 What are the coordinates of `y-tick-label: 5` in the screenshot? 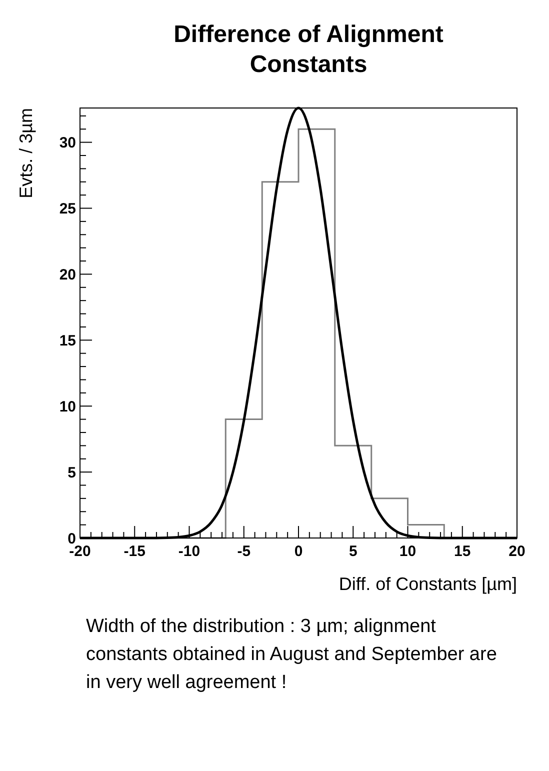 It's located at (72, 473).